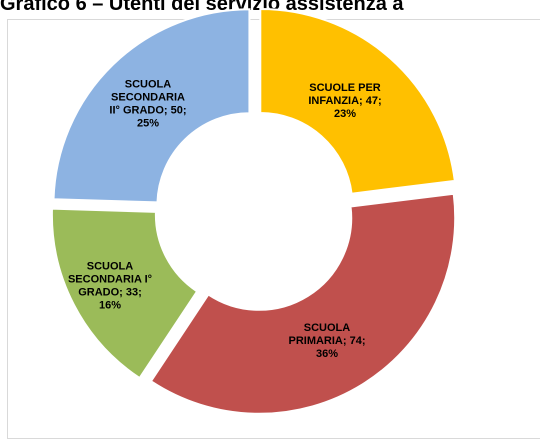  Describe the element at coordinates (110, 286) in the screenshot. I see `slice-data-label: SCUOLA SECONDARIA I° GRADO; 33; 16%` at that location.